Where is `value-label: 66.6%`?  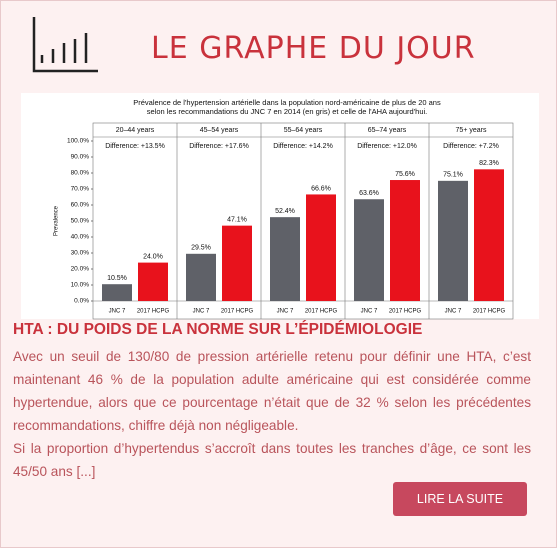
value-label: 66.6% is located at coordinates (321, 188).